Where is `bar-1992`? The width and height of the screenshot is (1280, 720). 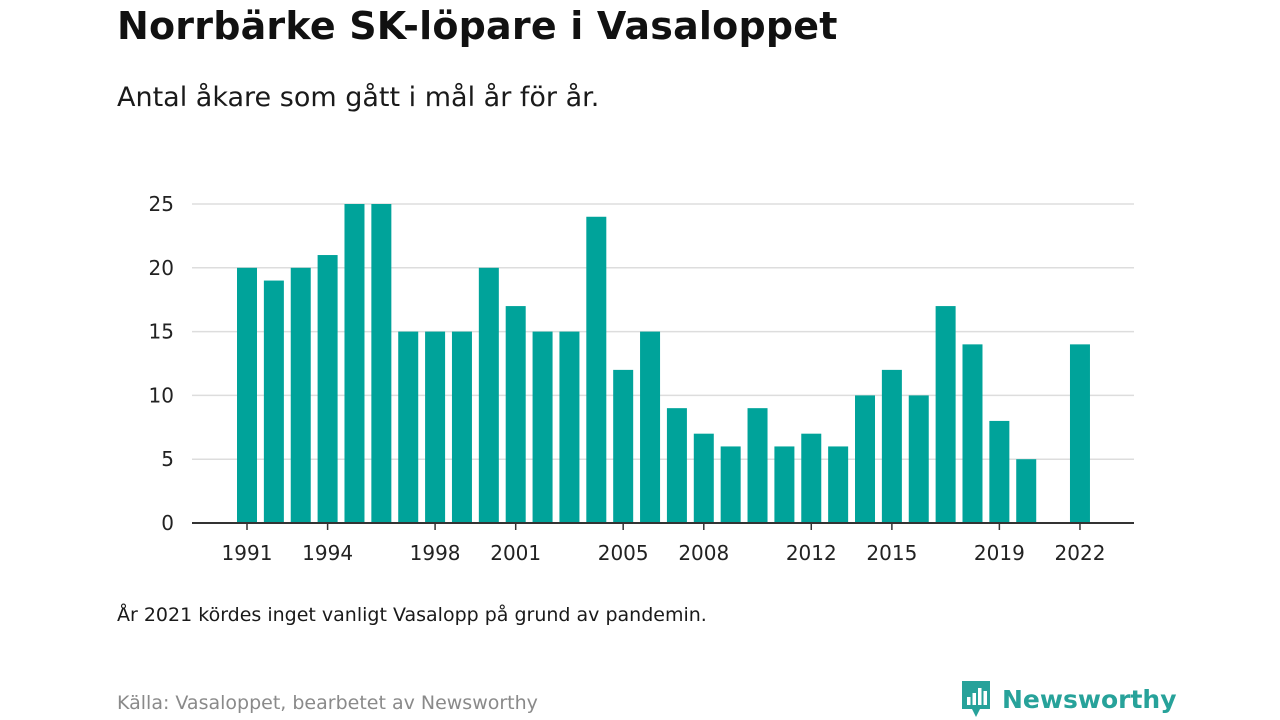
bar-1992 is located at coordinates (273, 401).